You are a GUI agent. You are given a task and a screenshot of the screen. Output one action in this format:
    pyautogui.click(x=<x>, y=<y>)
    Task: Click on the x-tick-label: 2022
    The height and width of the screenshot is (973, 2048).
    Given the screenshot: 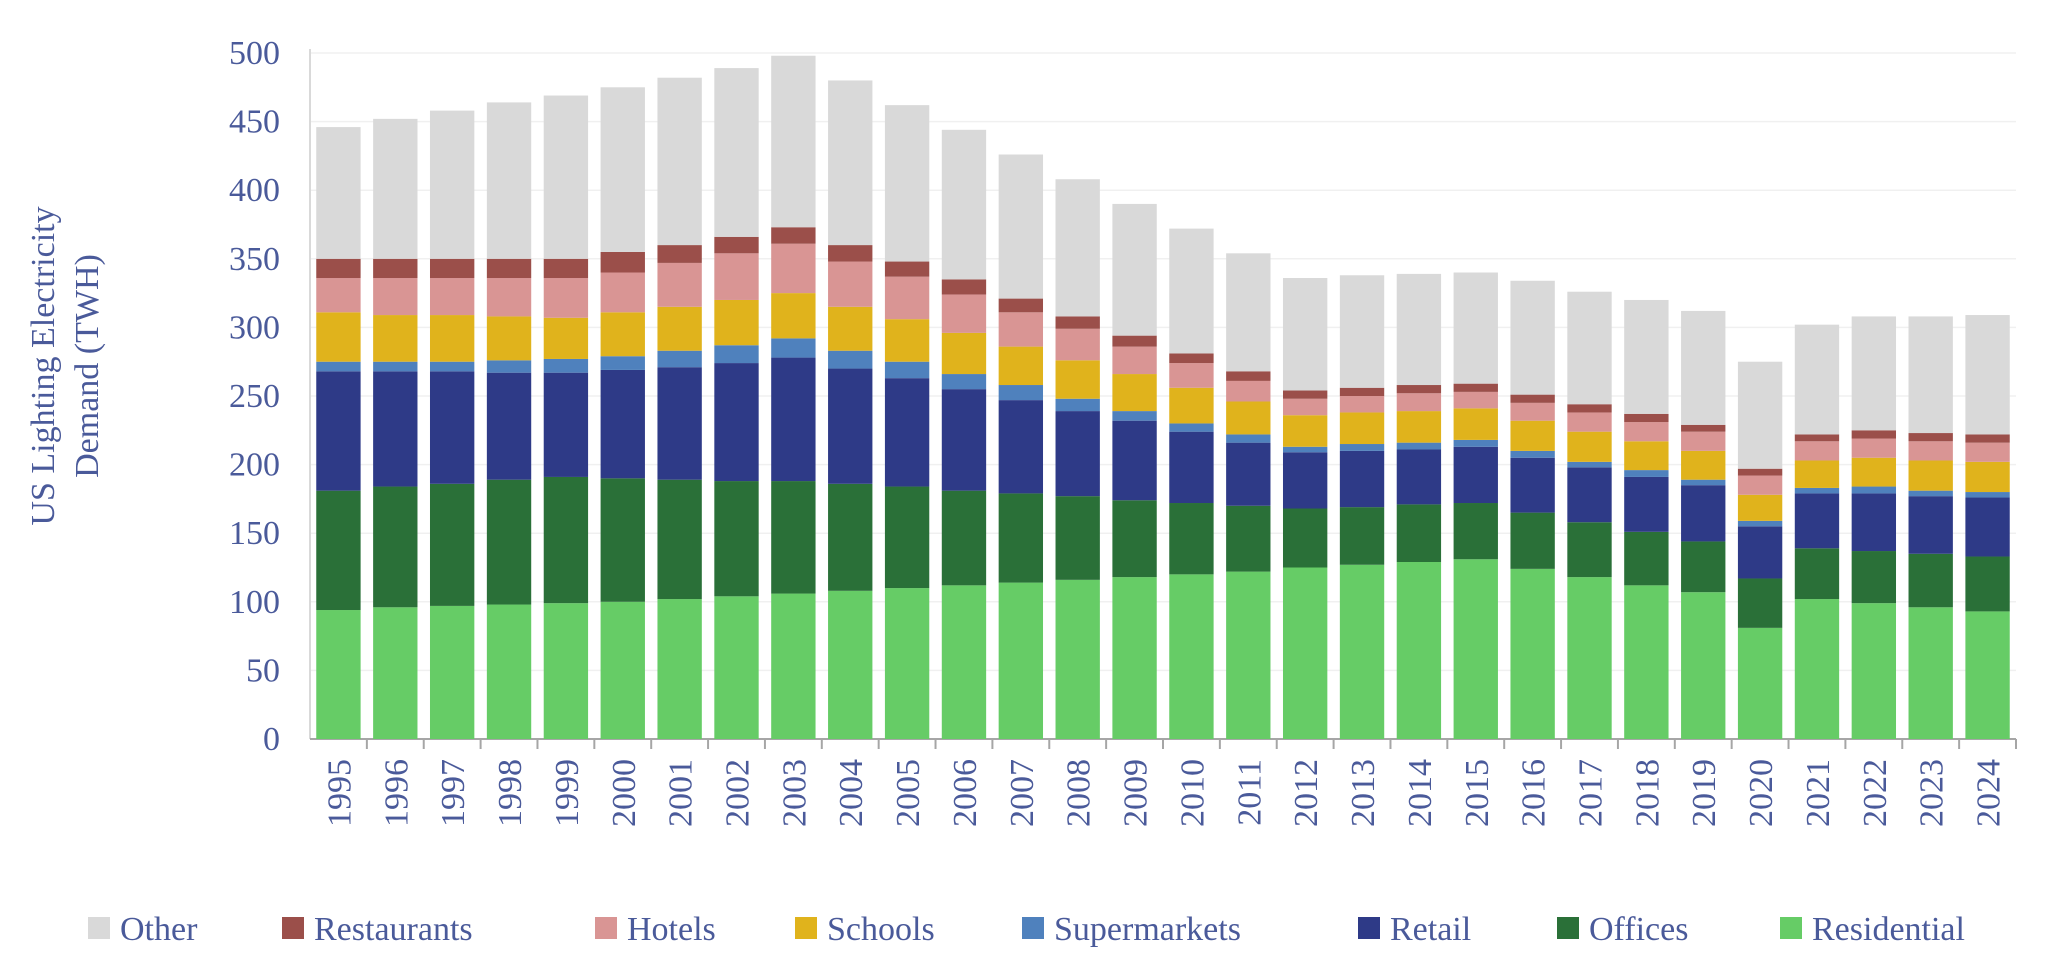 What is the action you would take?
    pyautogui.click(x=1875, y=793)
    